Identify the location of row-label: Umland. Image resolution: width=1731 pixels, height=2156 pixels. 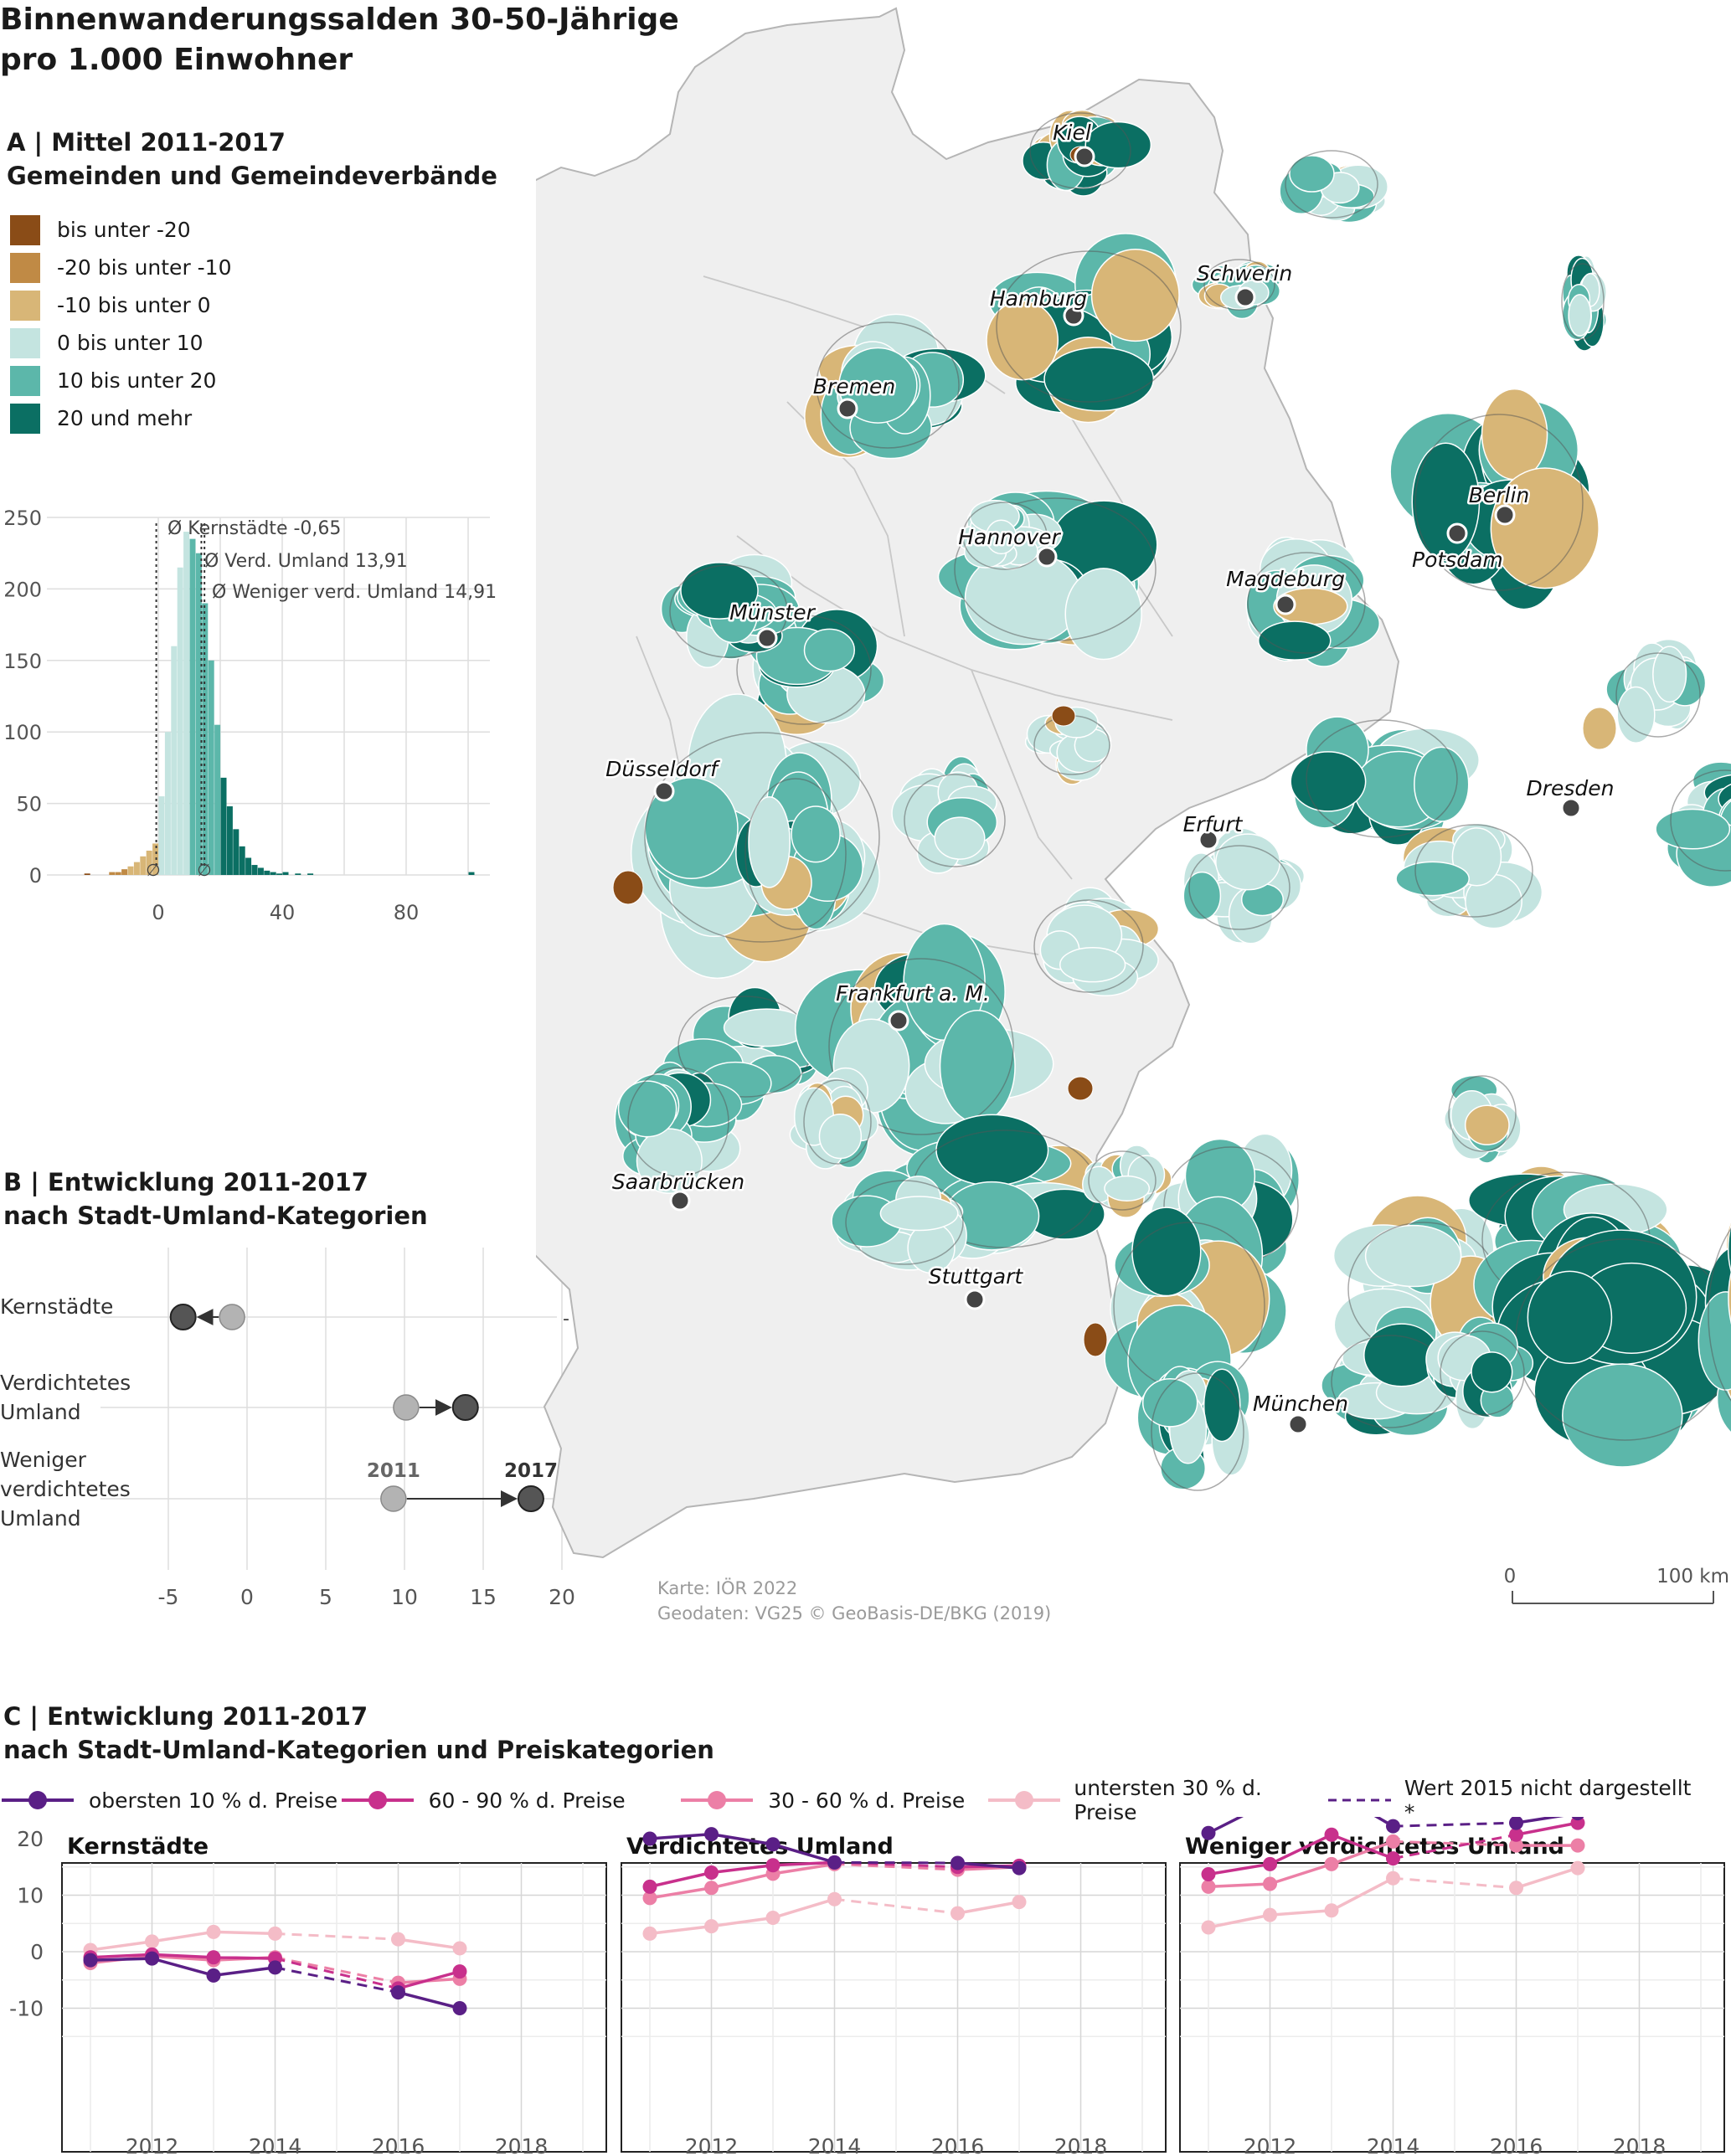
(40, 1412).